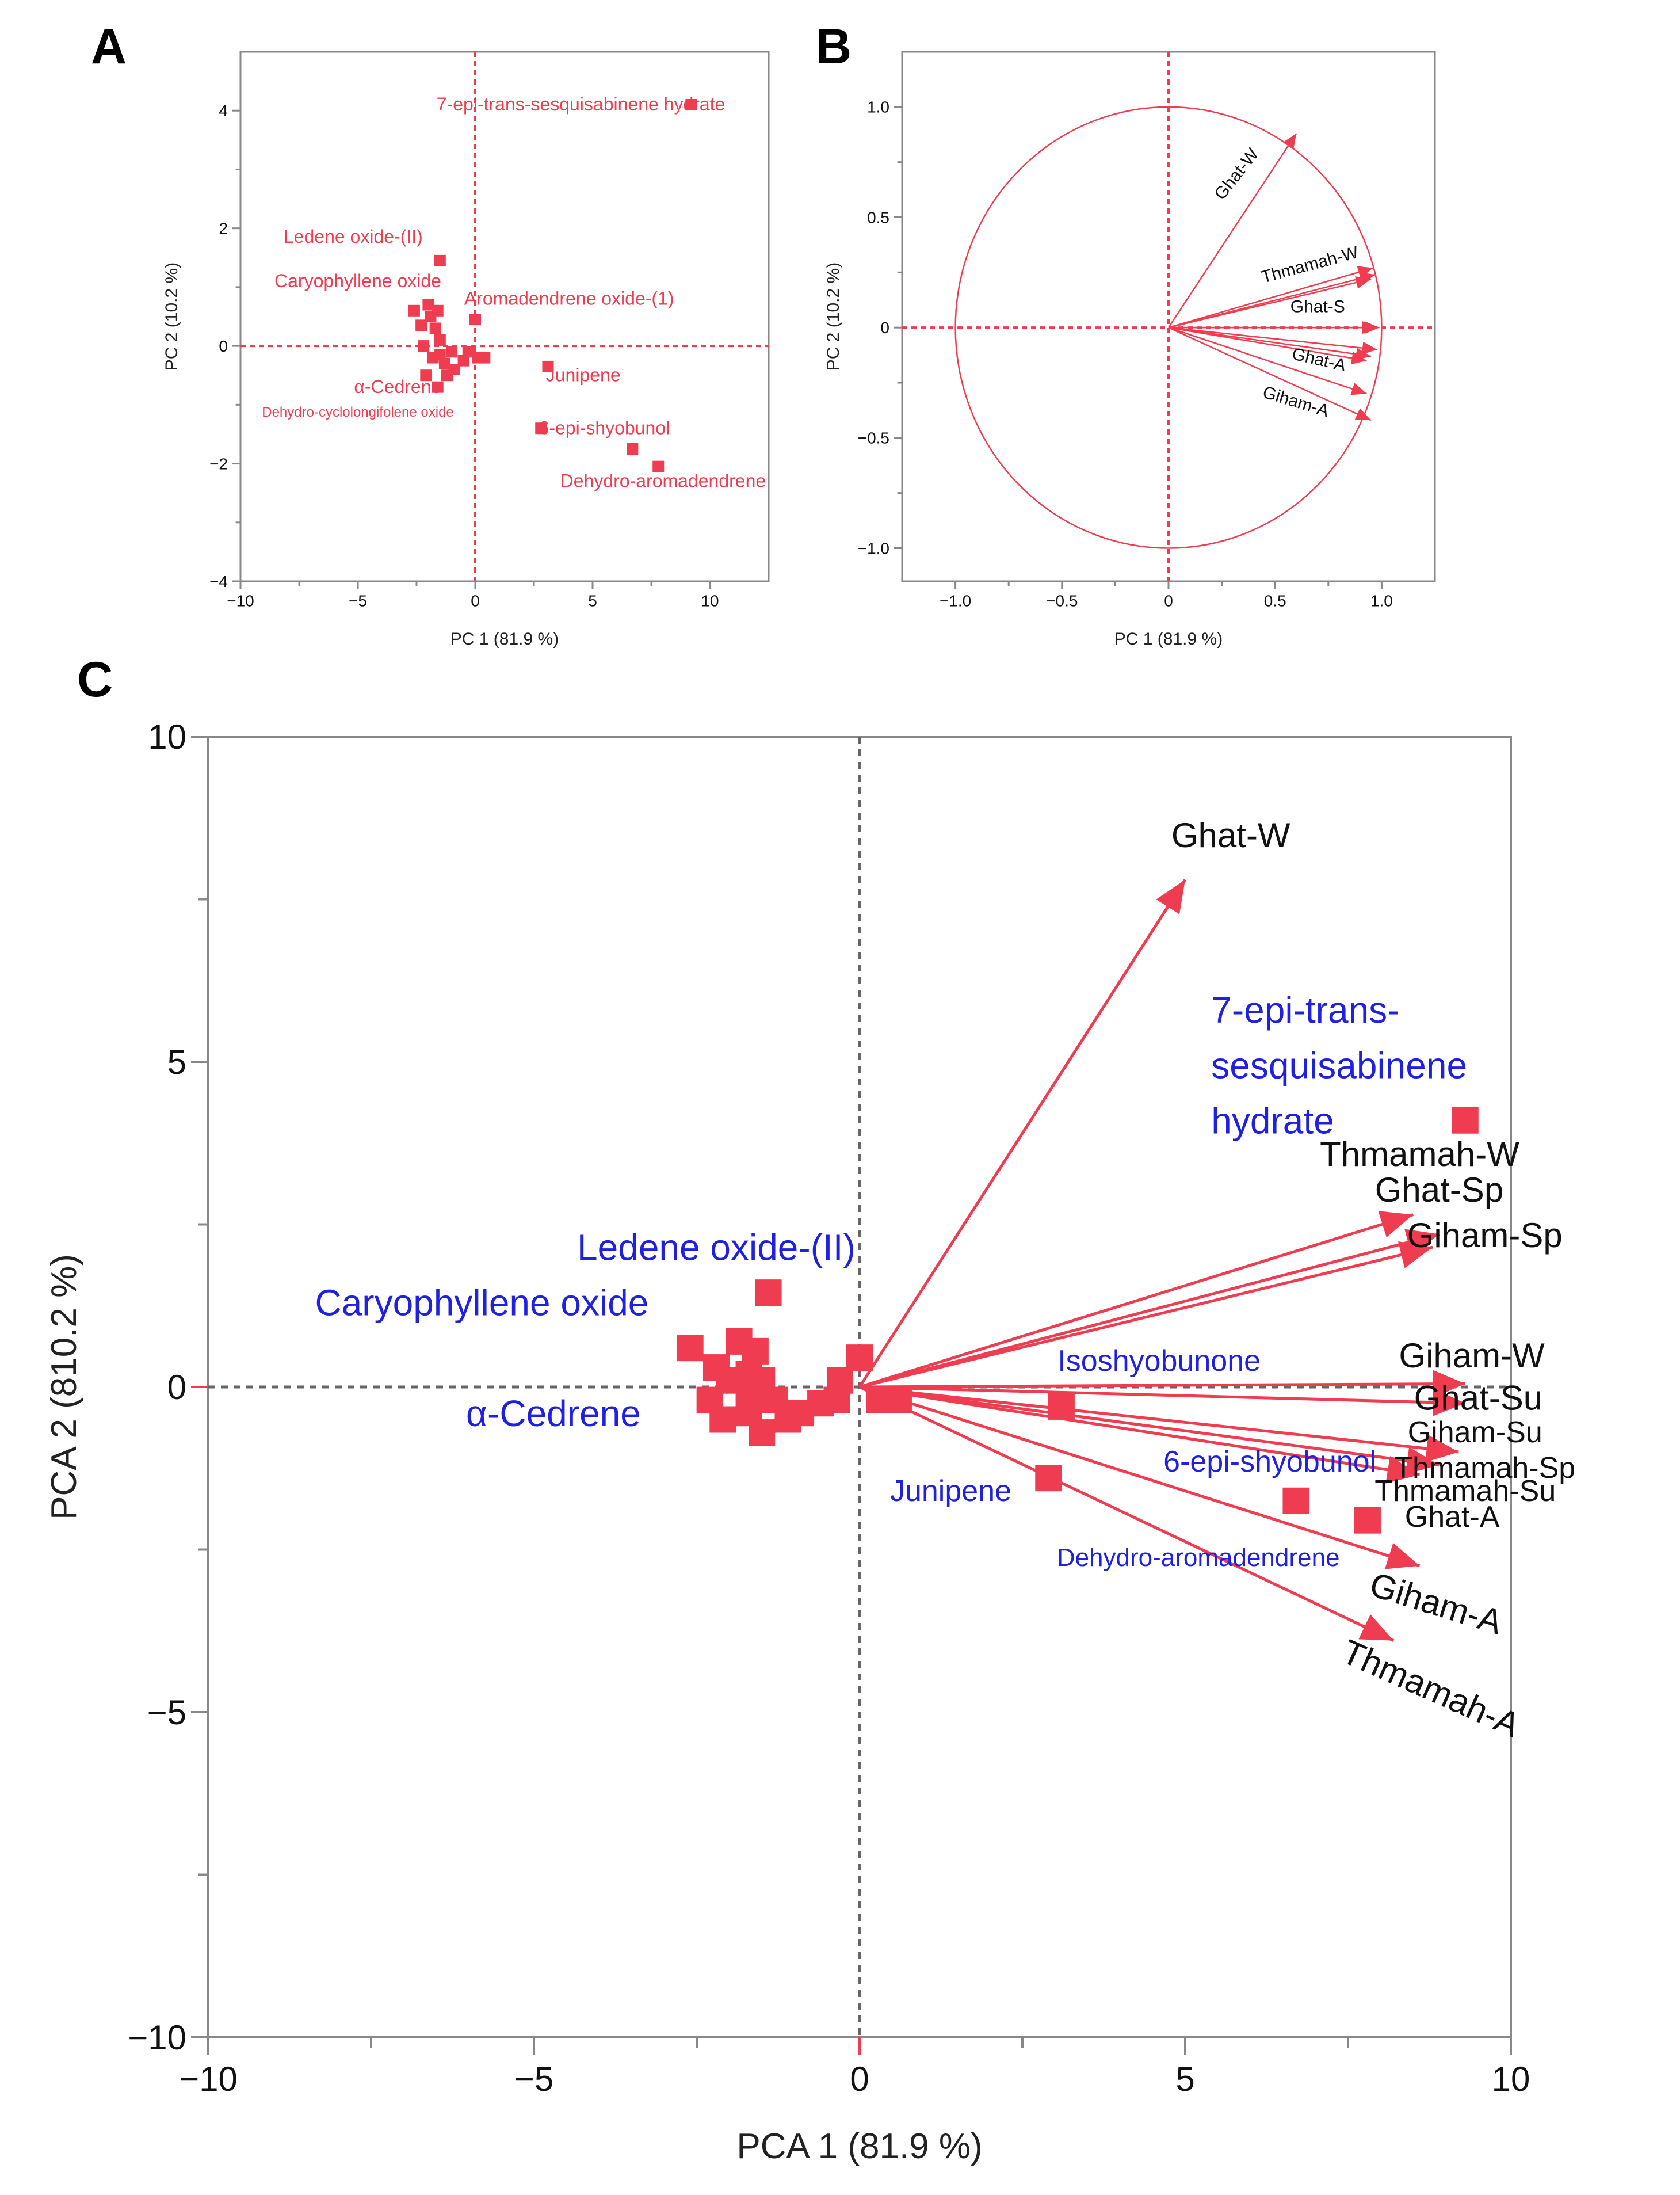  I want to click on compound-label: α-Cedrene, so click(553, 1414).